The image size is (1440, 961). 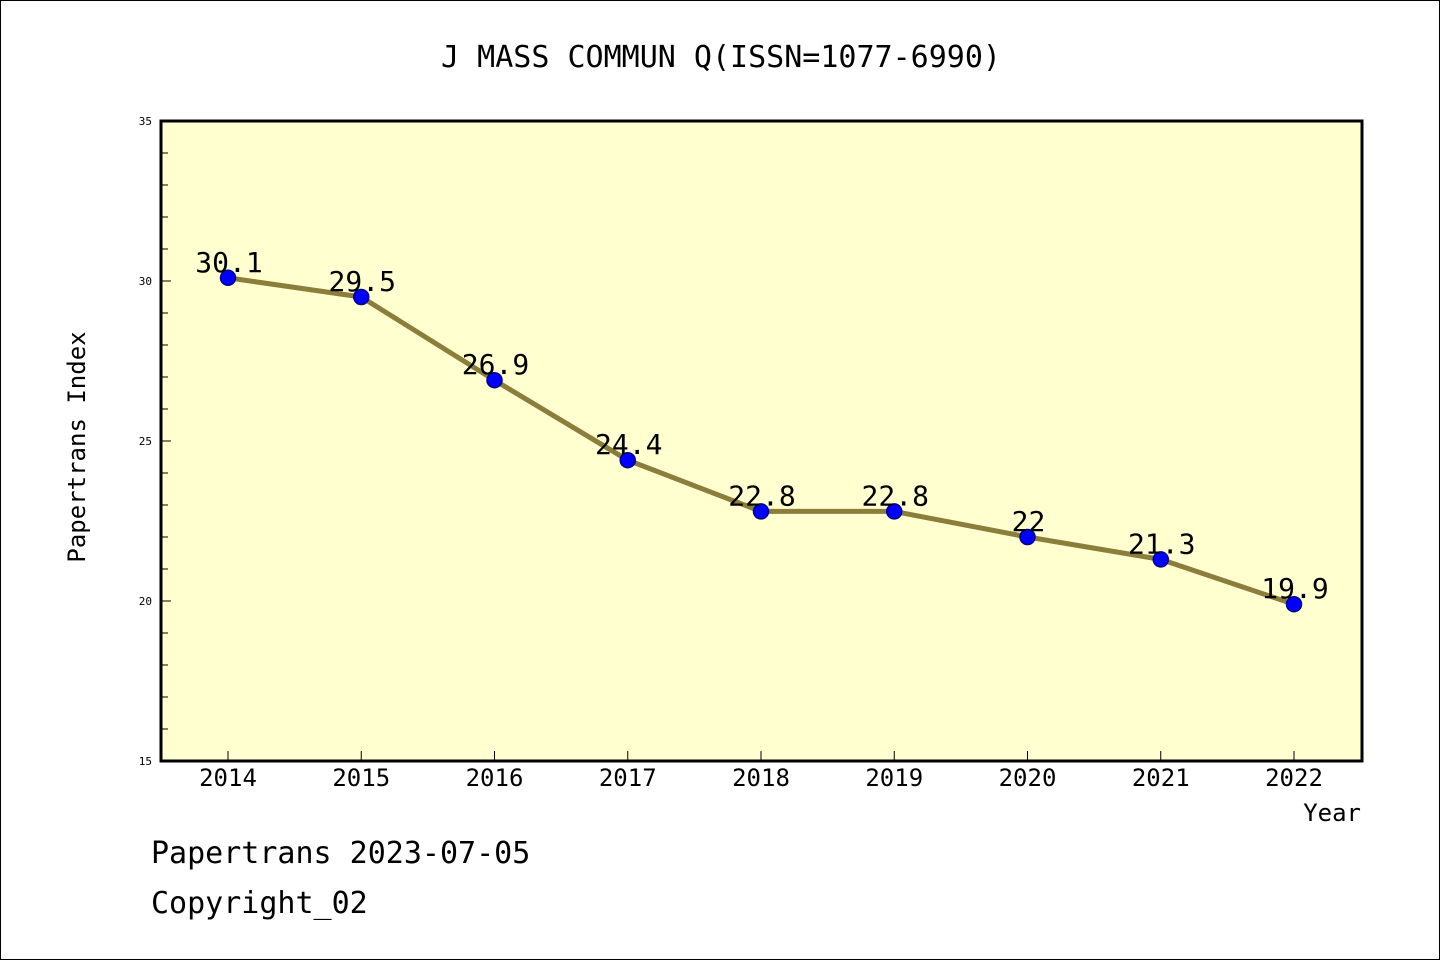 What do you see at coordinates (1294, 588) in the screenshot?
I see `data-label: 19.9` at bounding box center [1294, 588].